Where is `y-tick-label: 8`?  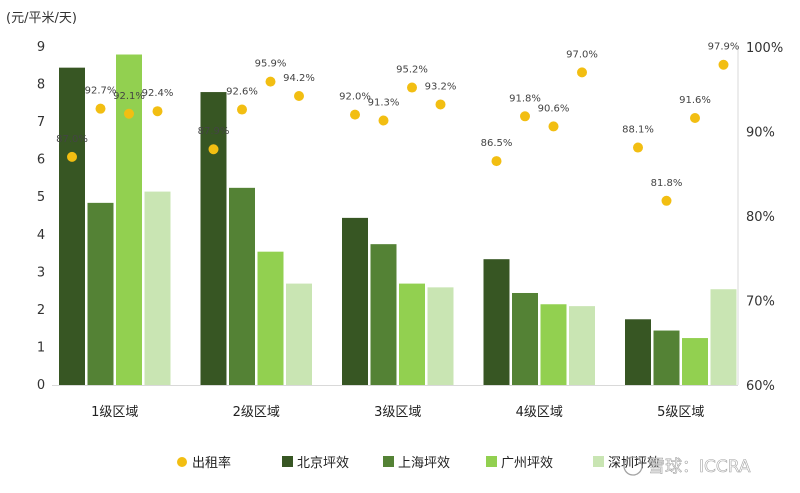
y-tick-label: 8 is located at coordinates (41, 85).